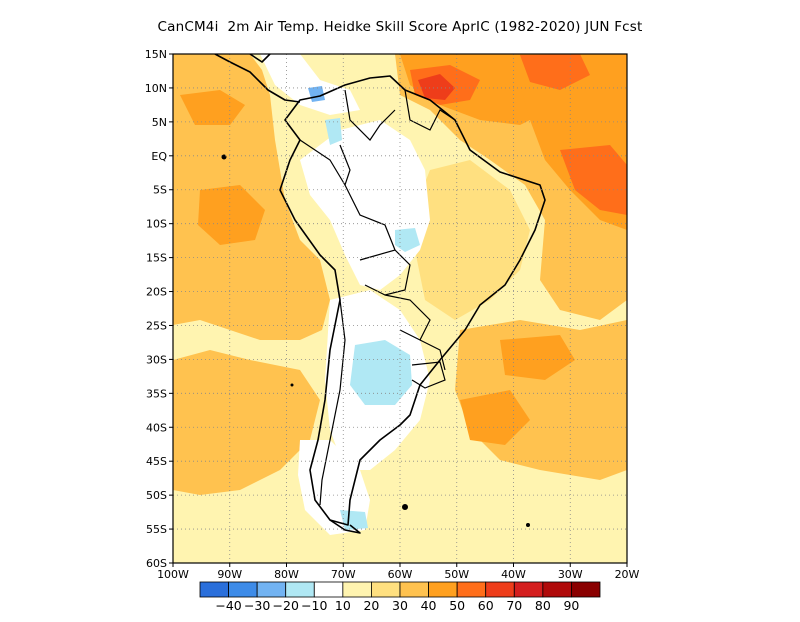 Image resolution: width=800 pixels, height=622 pixels. Describe the element at coordinates (310, 84) in the screenshot. I see `field-region-white-central-america` at that location.